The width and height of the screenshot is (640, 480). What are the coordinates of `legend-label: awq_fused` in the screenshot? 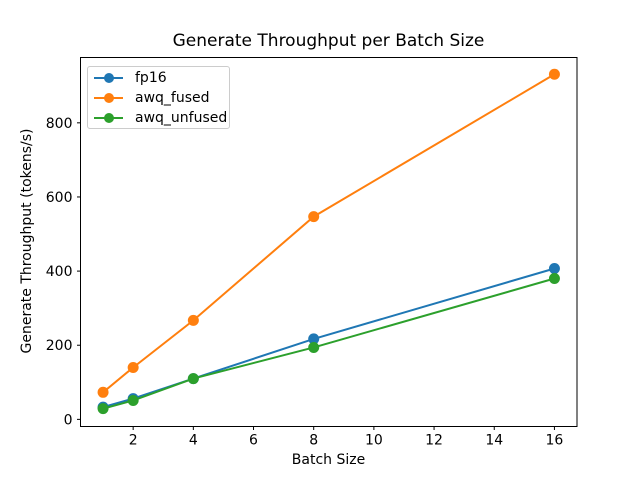 It's located at (172, 98).